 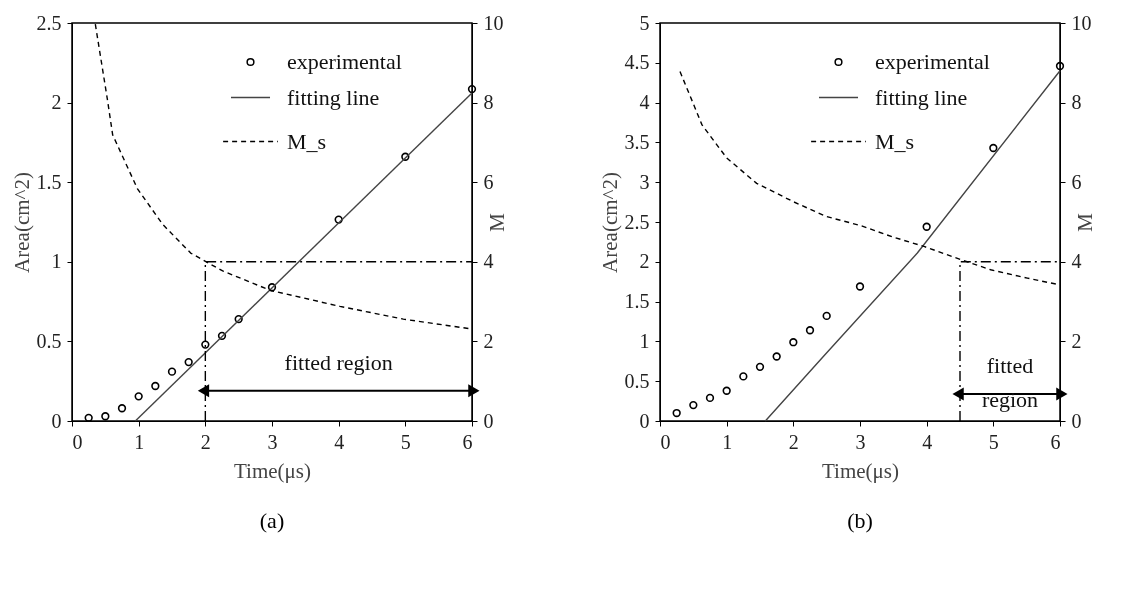 I want to click on y-tick-label: 3.5, so click(x=637, y=141).